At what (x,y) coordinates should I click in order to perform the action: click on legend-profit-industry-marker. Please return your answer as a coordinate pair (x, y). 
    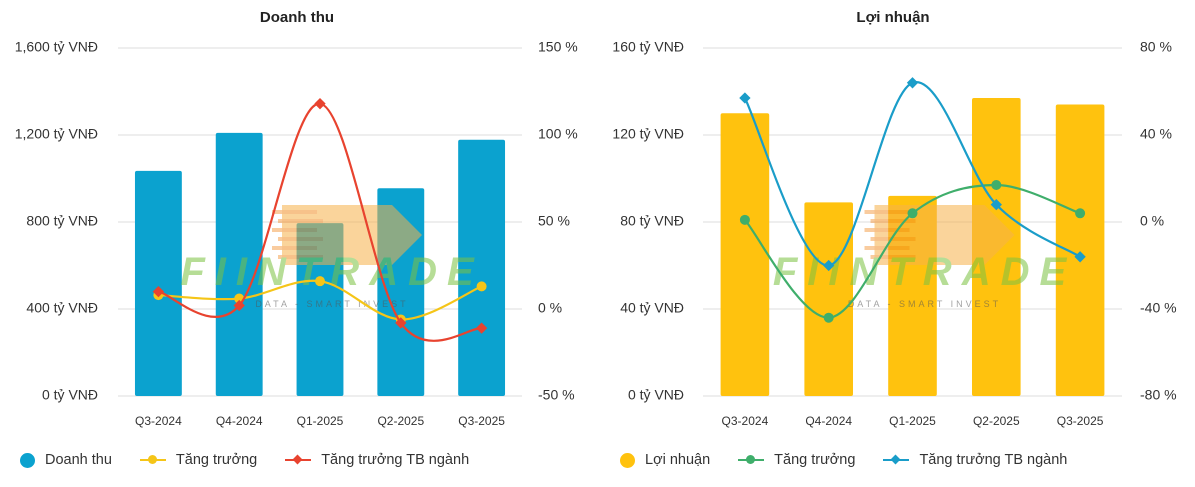
    Looking at the image, I should click on (896, 460).